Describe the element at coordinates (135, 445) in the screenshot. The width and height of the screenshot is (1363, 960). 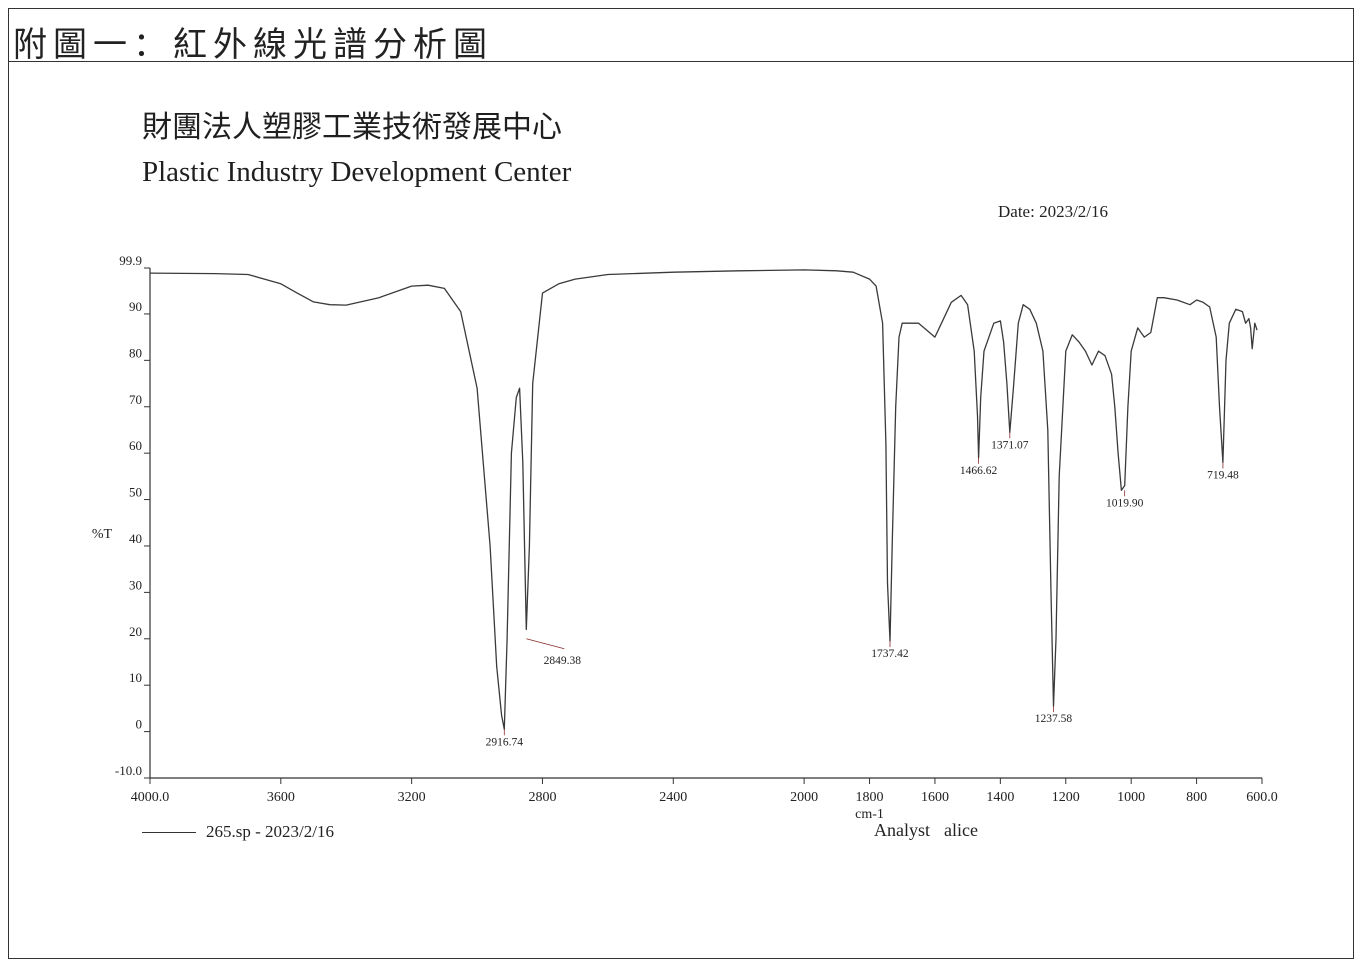
I see `y-tick-label: 60` at that location.